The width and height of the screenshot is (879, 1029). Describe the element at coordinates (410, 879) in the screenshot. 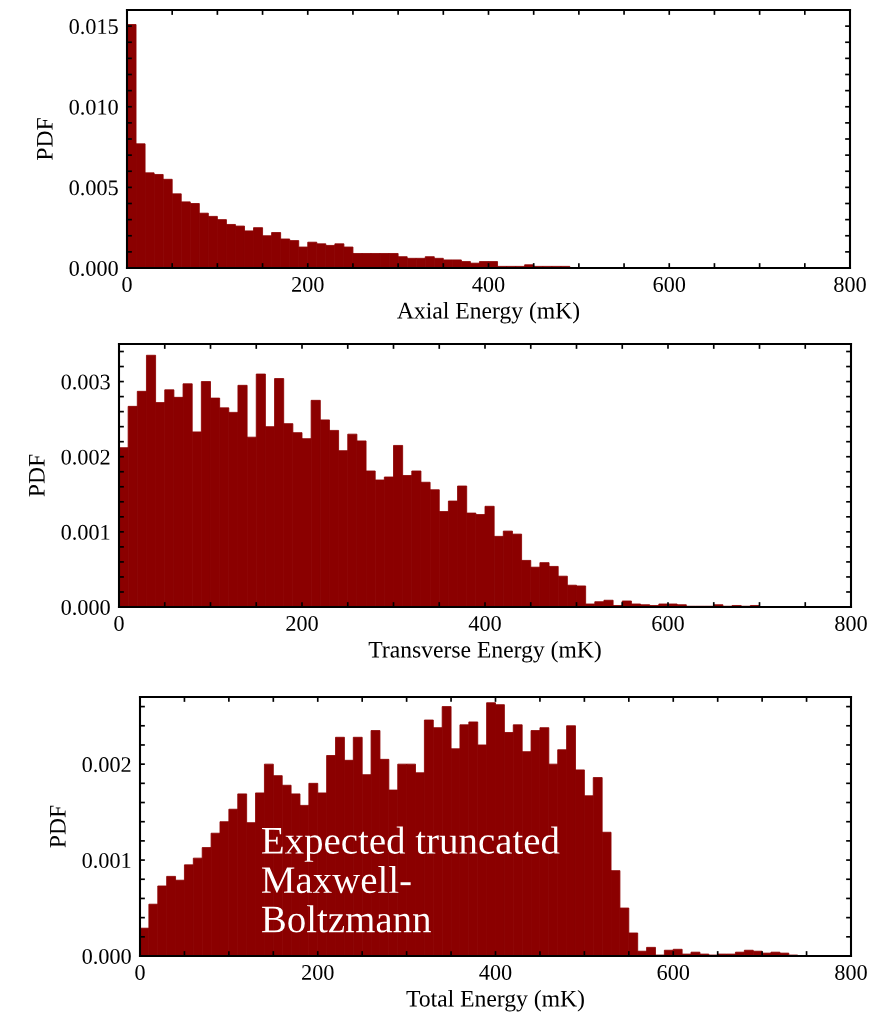

I see `annotation: Expected truncated Maxwell- Boltzmann` at that location.